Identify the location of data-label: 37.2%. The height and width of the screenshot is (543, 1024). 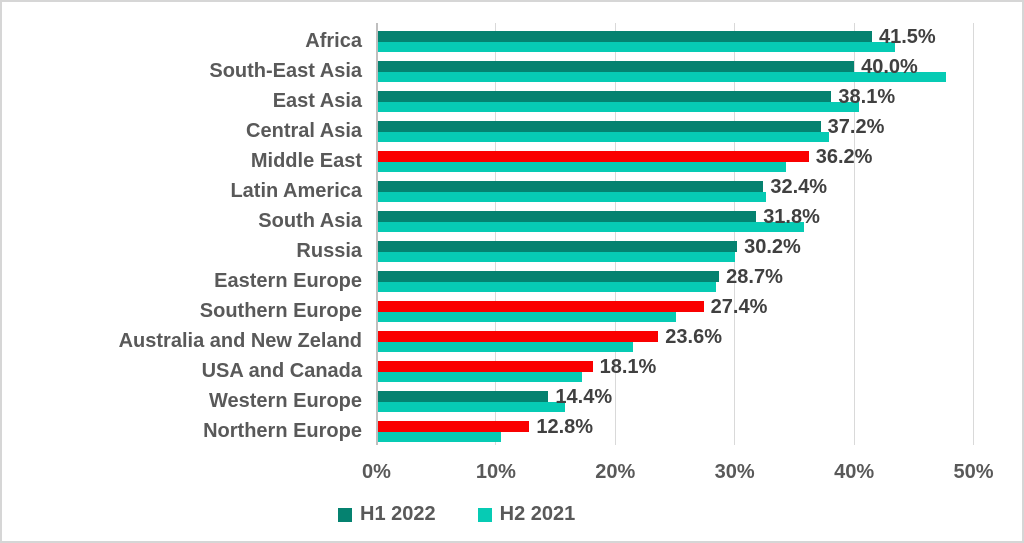
(856, 126).